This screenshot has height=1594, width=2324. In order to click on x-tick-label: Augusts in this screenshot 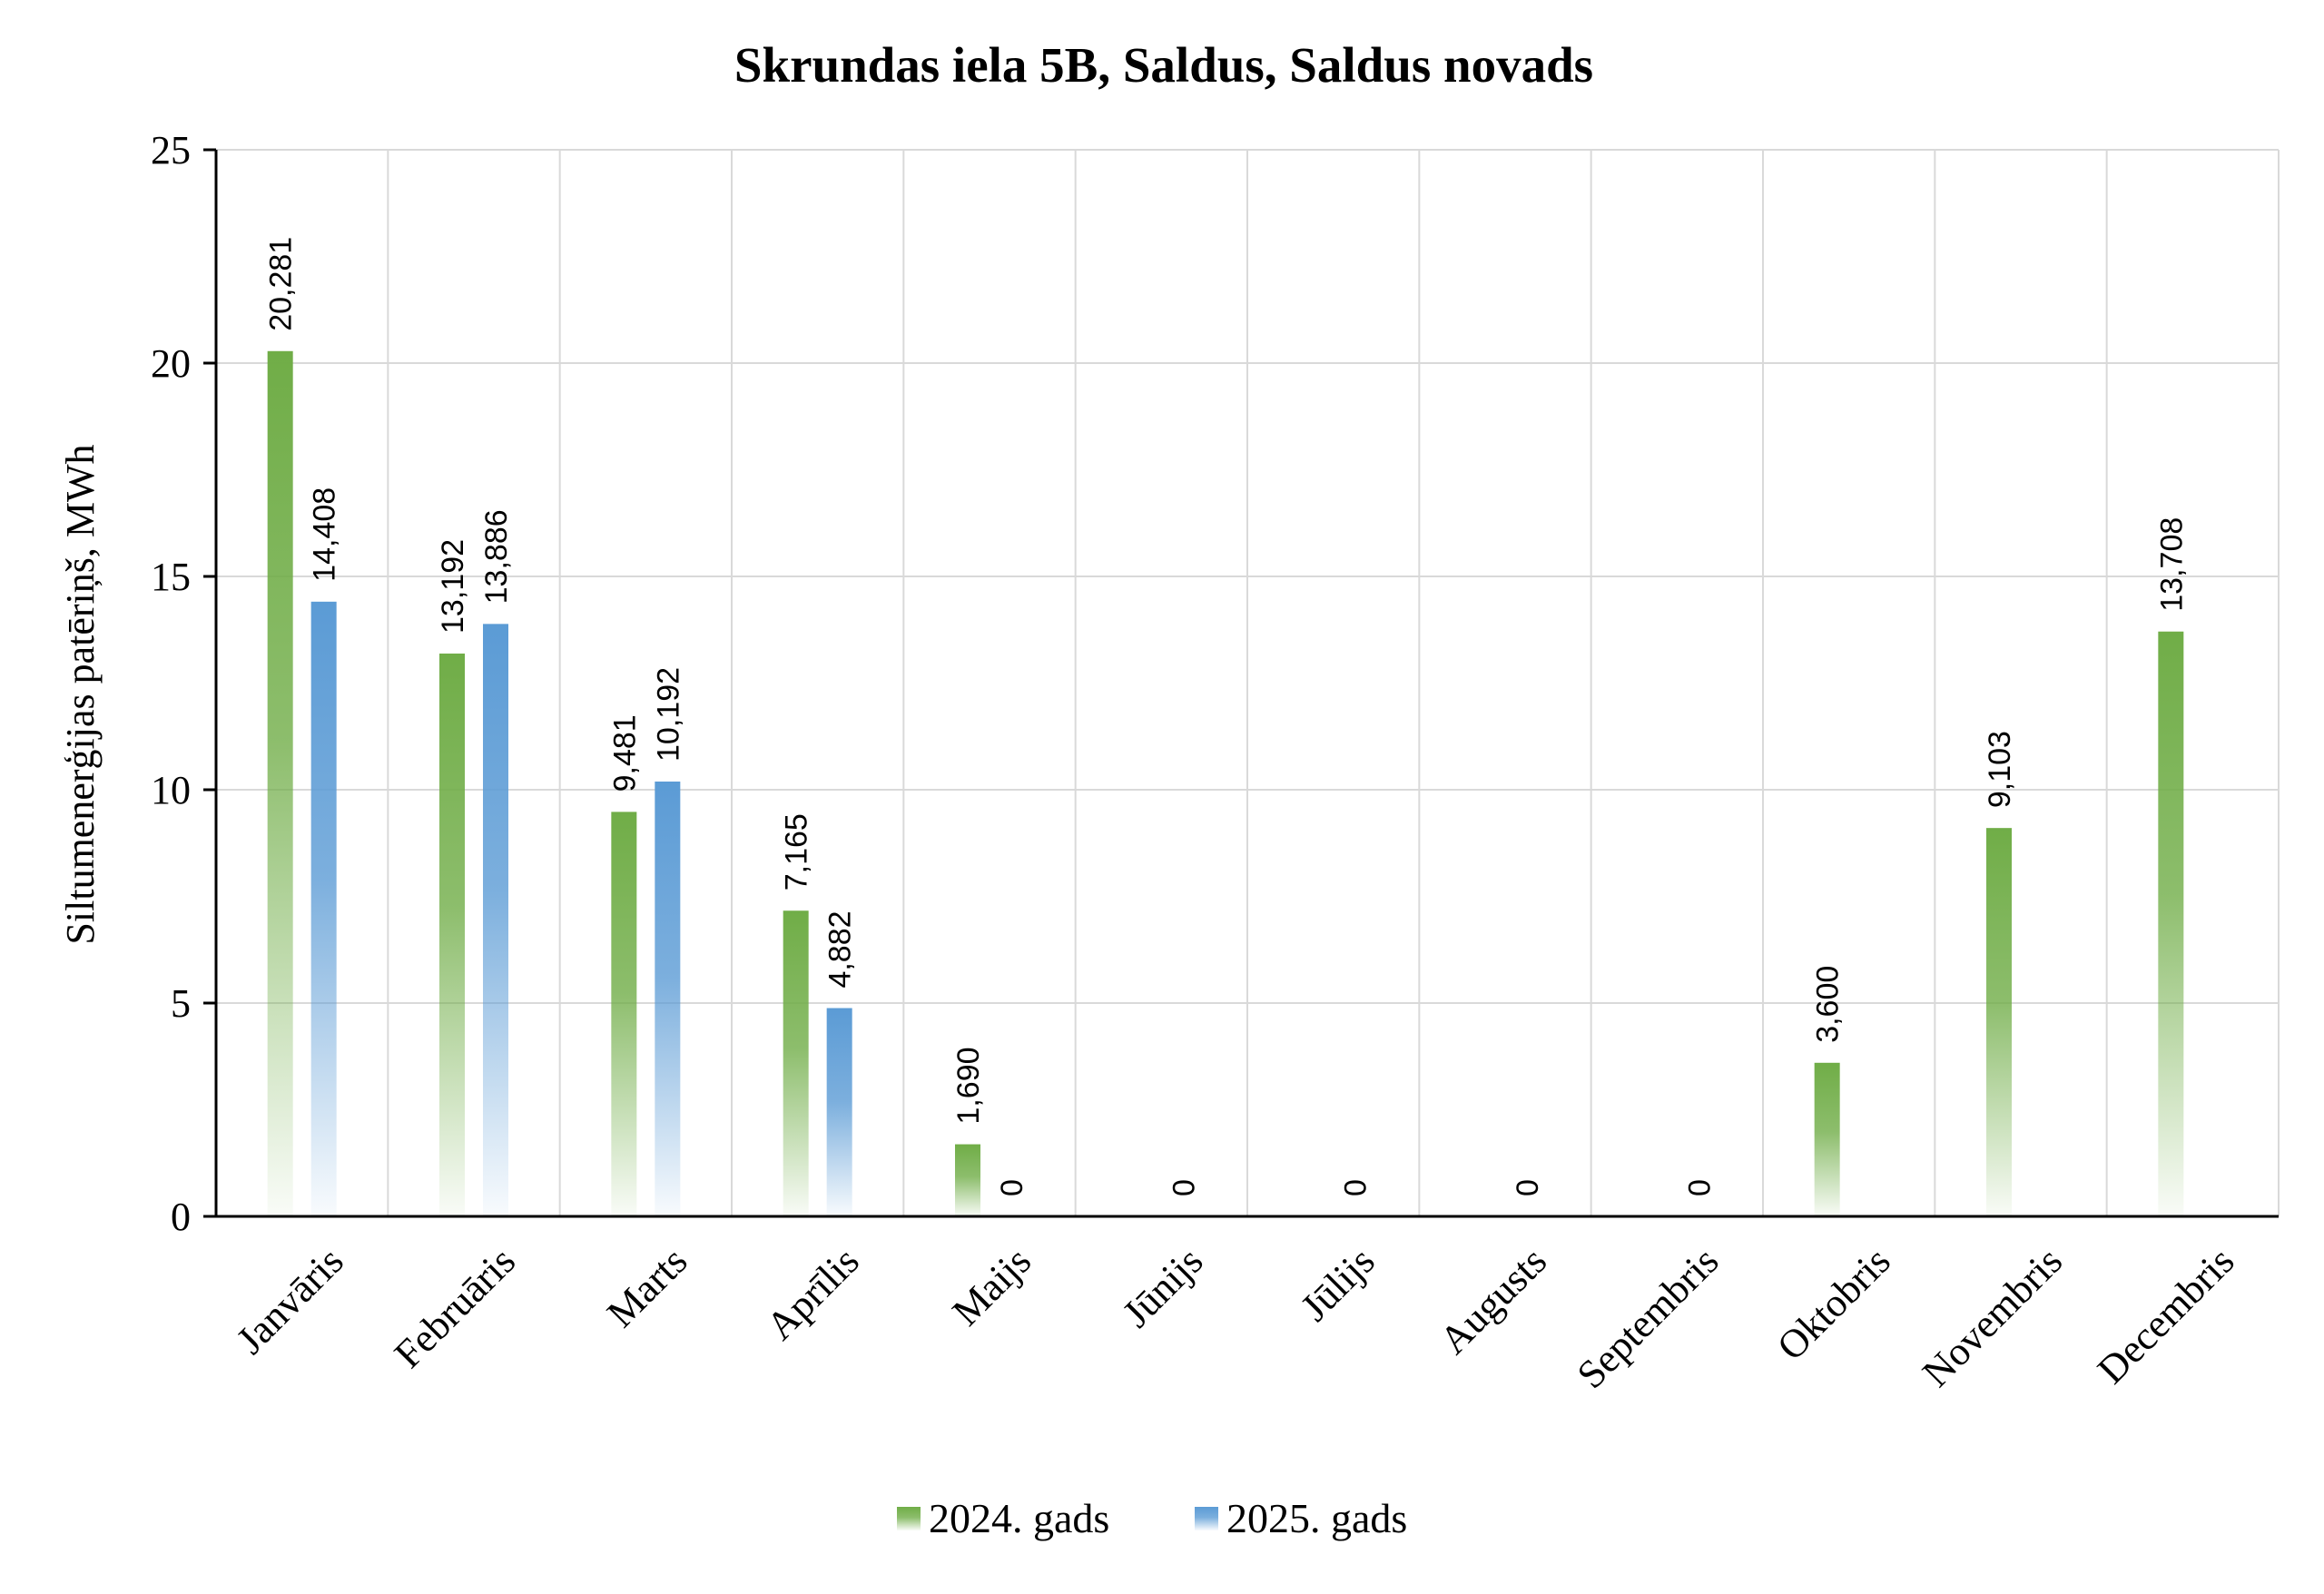, I will do `click(1493, 1300)`.